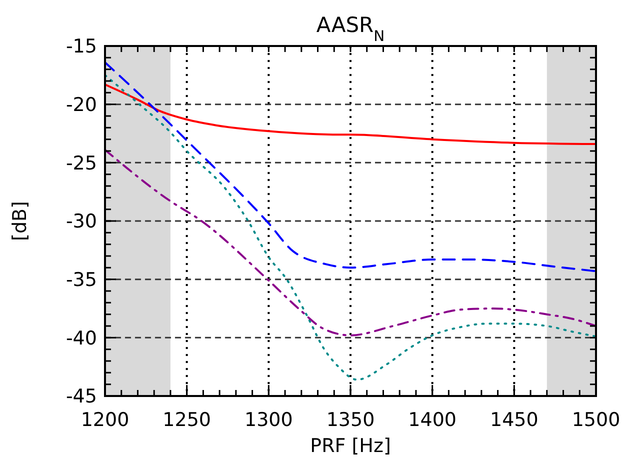  What do you see at coordinates (81, 397) in the screenshot?
I see `y-tick-label: -45` at bounding box center [81, 397].